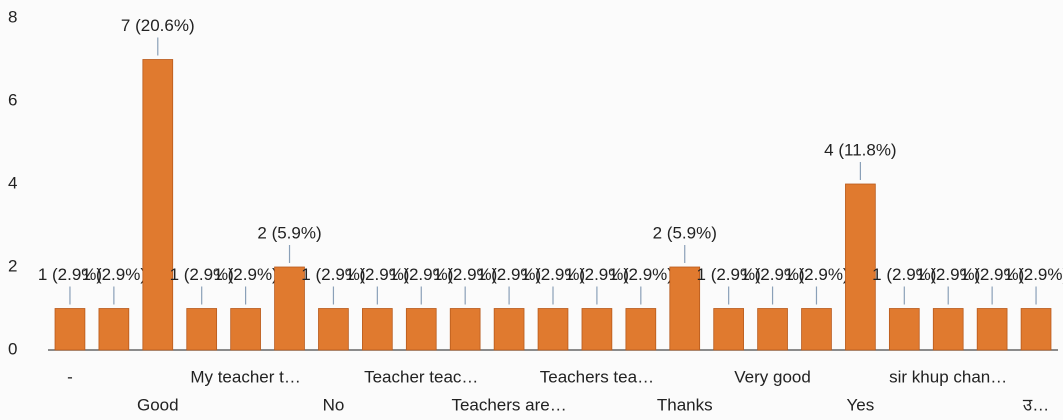 The image size is (1063, 420). What do you see at coordinates (12, 348) in the screenshot?
I see `y-tick-label: 0` at bounding box center [12, 348].